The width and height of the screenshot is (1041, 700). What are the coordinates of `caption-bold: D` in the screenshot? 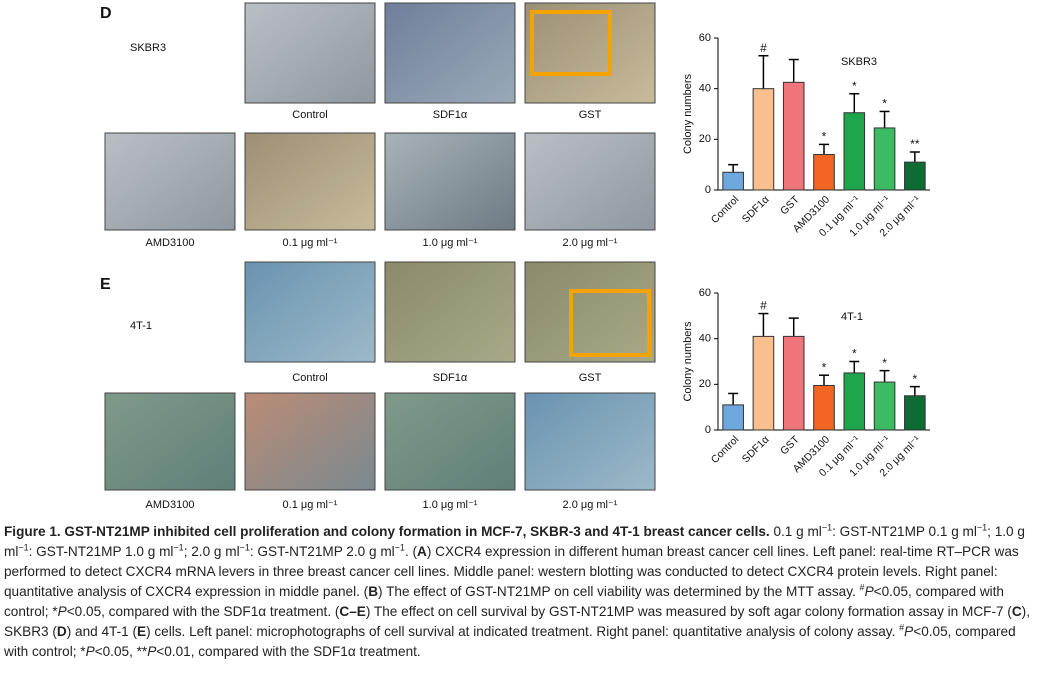 It's located at (61, 631).